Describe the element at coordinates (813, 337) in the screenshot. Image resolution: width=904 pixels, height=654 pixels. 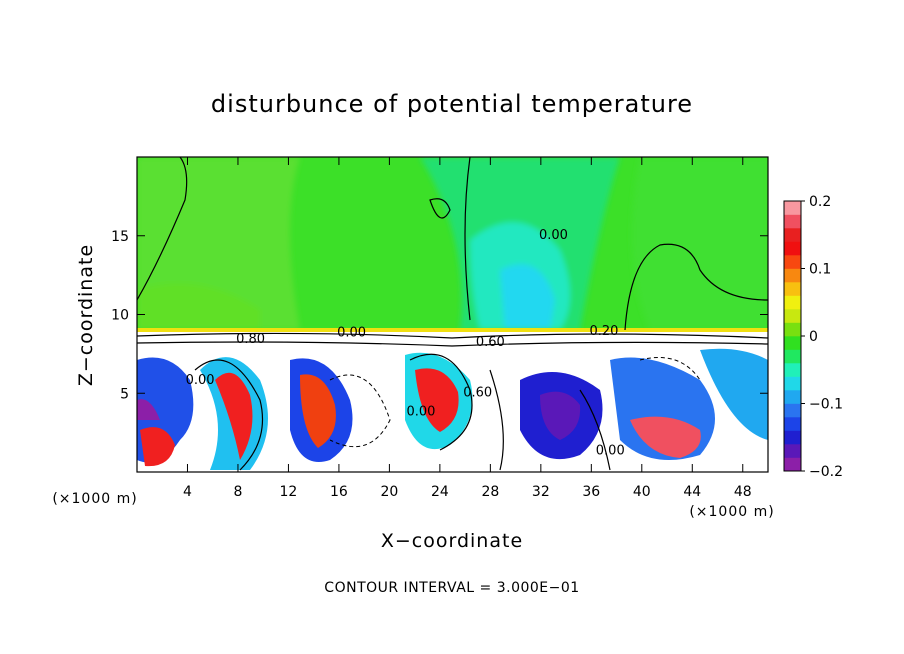
I see `colorbar-tick-label: 0` at that location.